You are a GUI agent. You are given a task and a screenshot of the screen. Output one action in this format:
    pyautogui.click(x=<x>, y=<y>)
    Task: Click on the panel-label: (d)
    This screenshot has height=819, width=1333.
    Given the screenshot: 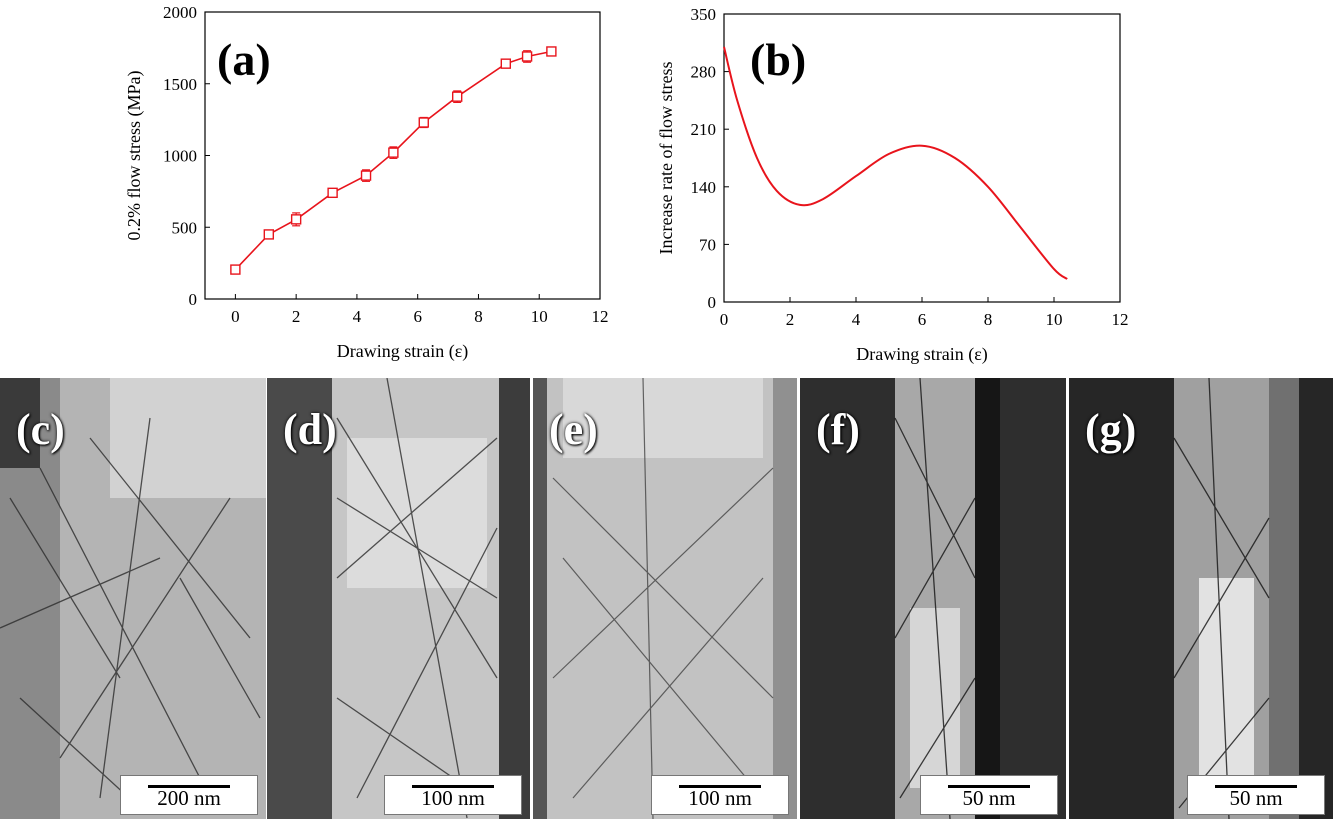 What is the action you would take?
    pyautogui.click(x=310, y=429)
    